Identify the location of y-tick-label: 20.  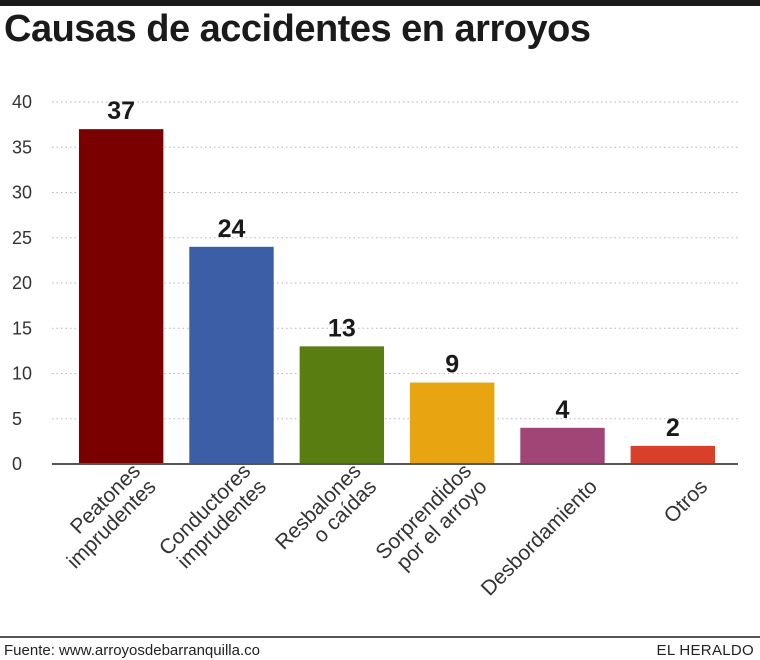
(22, 283).